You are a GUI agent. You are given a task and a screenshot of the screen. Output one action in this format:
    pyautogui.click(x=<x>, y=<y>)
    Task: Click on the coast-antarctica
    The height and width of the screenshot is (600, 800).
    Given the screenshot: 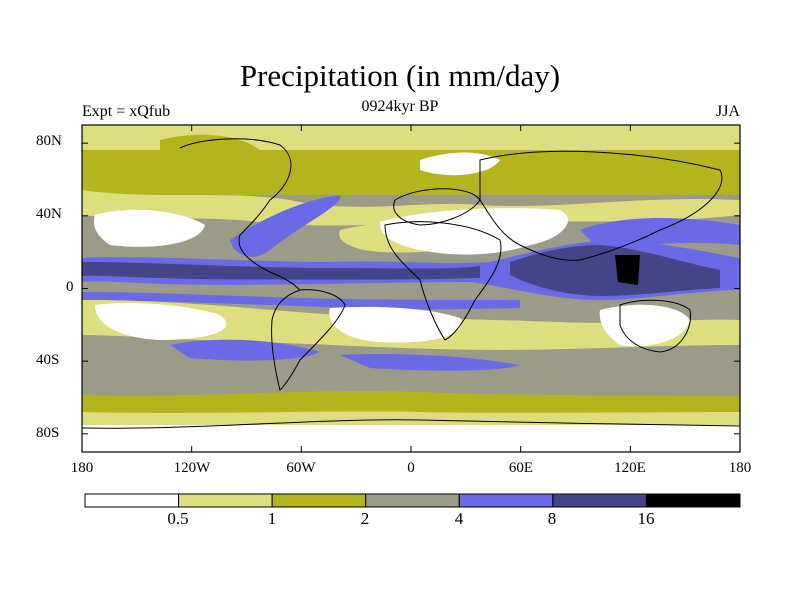 What is the action you would take?
    pyautogui.click(x=411, y=424)
    